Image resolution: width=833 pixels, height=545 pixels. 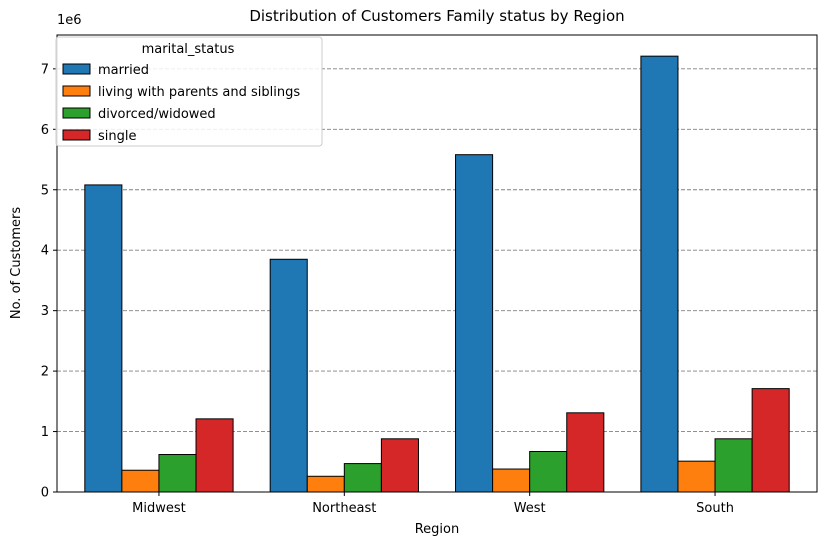 I want to click on legend-entry-label: living with parents and siblings, so click(x=199, y=92).